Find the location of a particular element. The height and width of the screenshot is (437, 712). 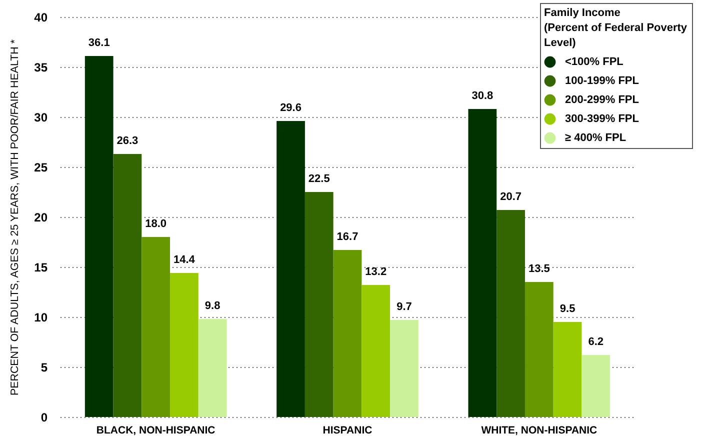

y-tick-label: 10 is located at coordinates (41, 317).